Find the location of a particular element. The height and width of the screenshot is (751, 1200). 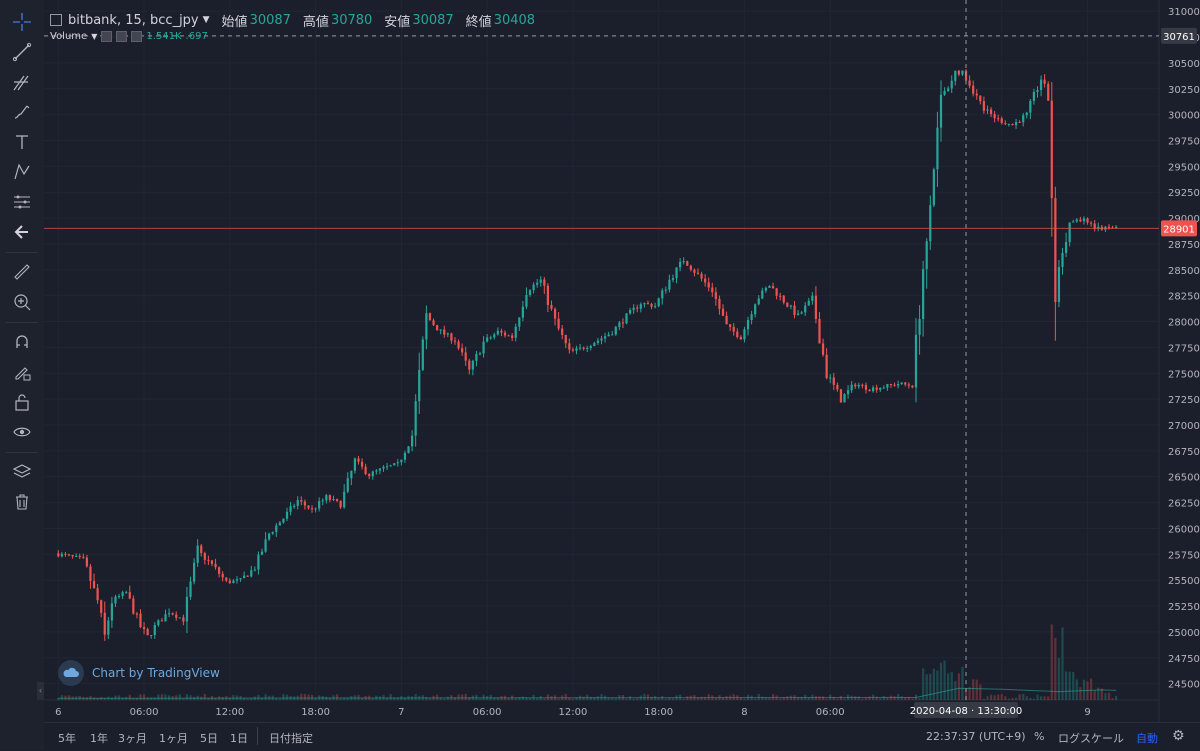

range-1d-button: 1日 is located at coordinates (239, 738).